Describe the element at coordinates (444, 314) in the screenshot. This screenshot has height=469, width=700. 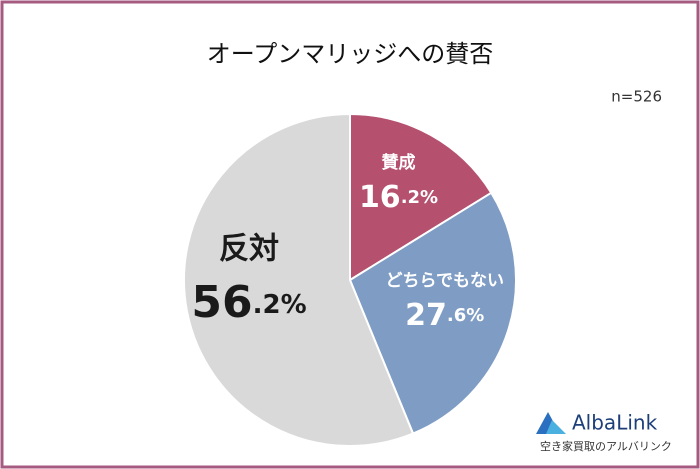
I see `value-label: 27.6%` at that location.